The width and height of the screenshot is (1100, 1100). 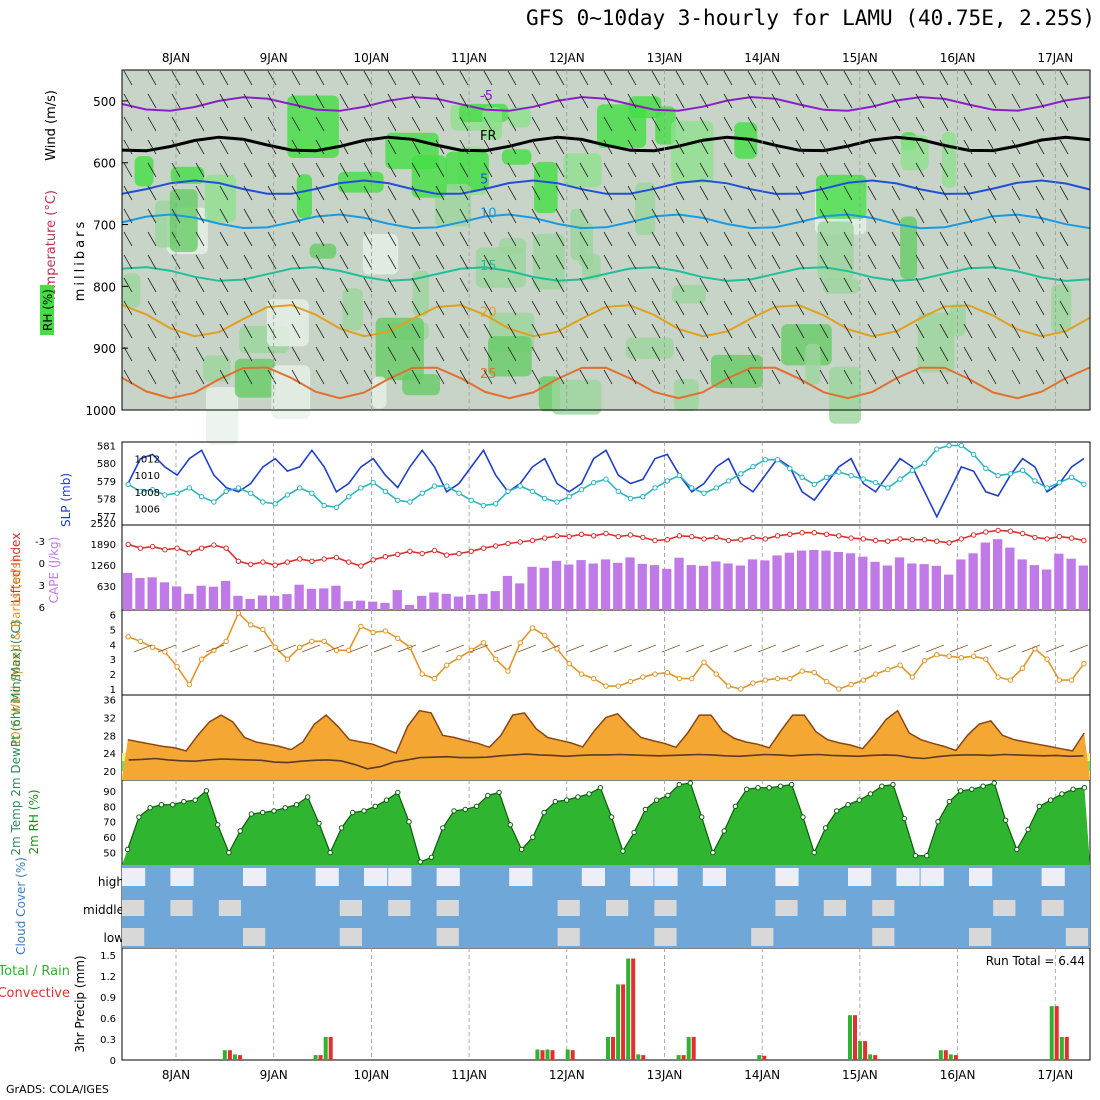 I want to click on temp-line, so click(x=606, y=732).